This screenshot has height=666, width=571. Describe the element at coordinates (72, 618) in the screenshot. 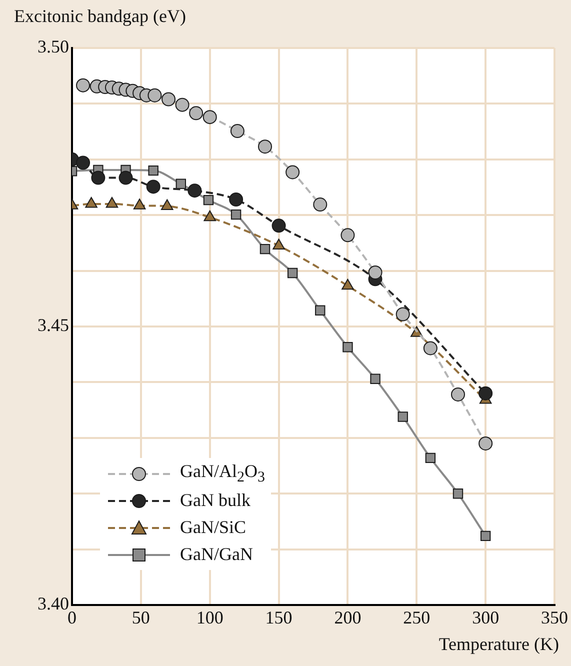

I see `x-tick-label: 0` at that location.